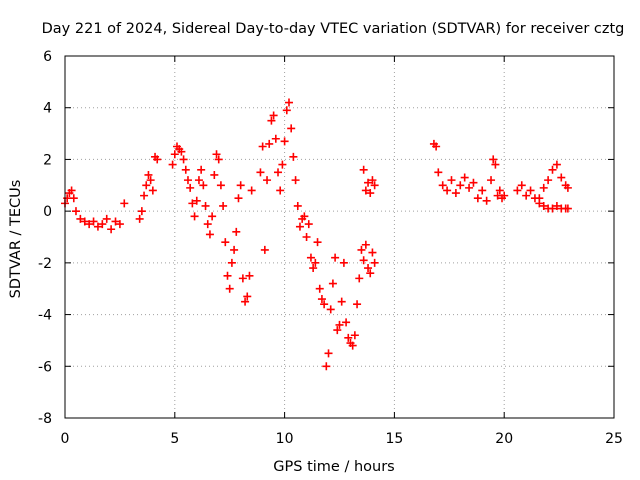  I want to click on y-tick-label: 2, so click(47, 160).